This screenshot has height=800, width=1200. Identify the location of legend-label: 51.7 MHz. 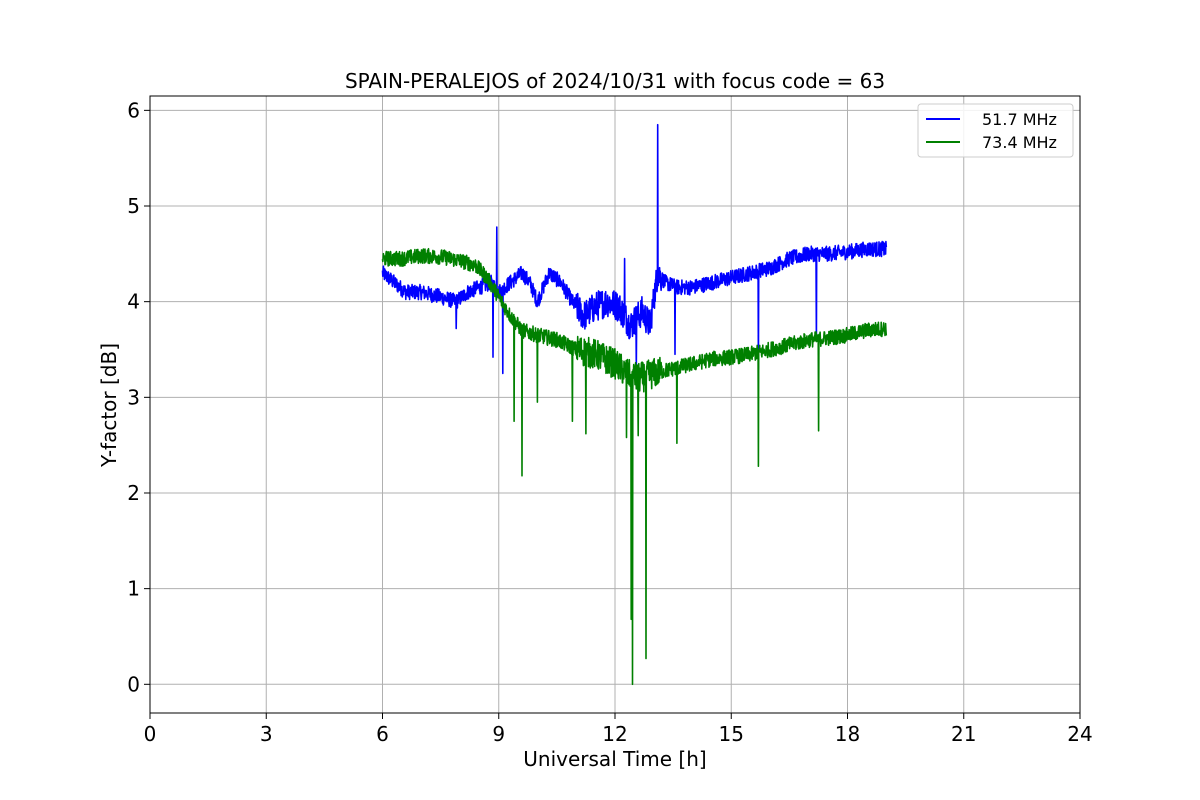
(1019, 119).